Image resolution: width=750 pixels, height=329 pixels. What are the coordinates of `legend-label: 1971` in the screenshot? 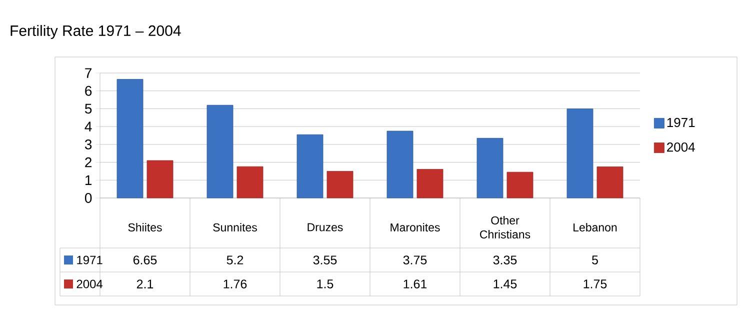 It's located at (89, 260).